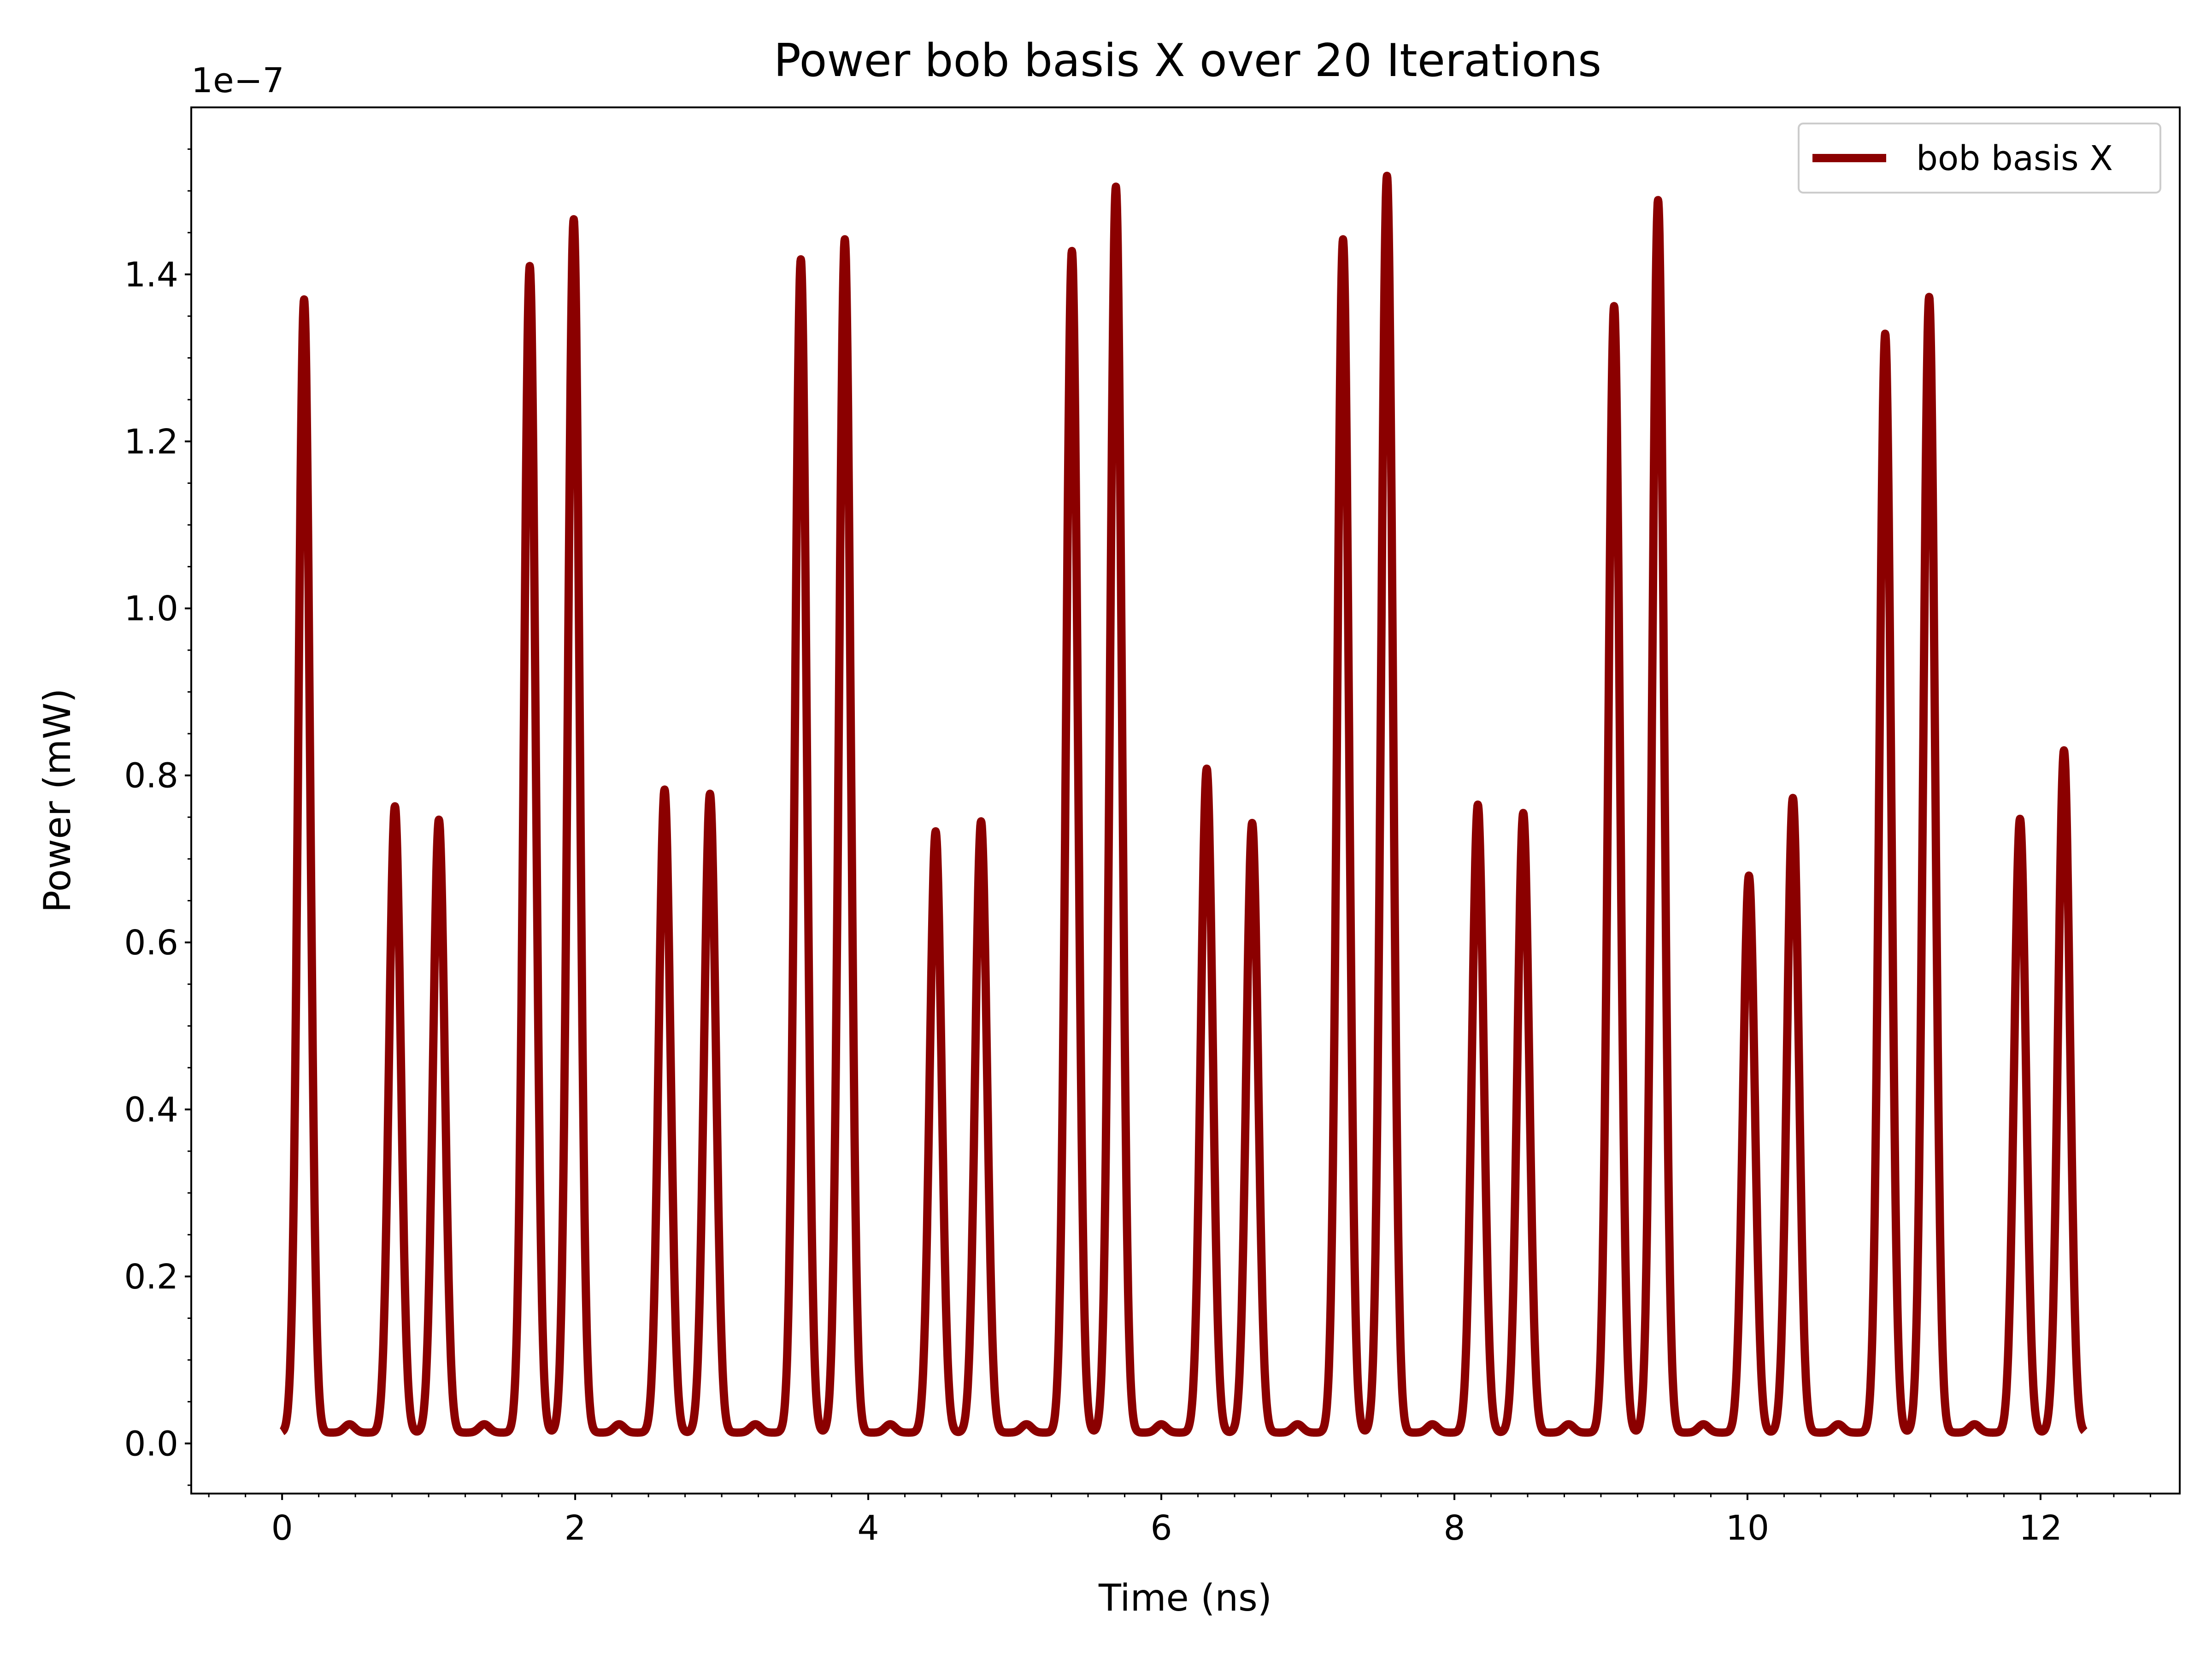  Describe the element at coordinates (151, 943) in the screenshot. I see `y-tick-label: 0.6` at that location.